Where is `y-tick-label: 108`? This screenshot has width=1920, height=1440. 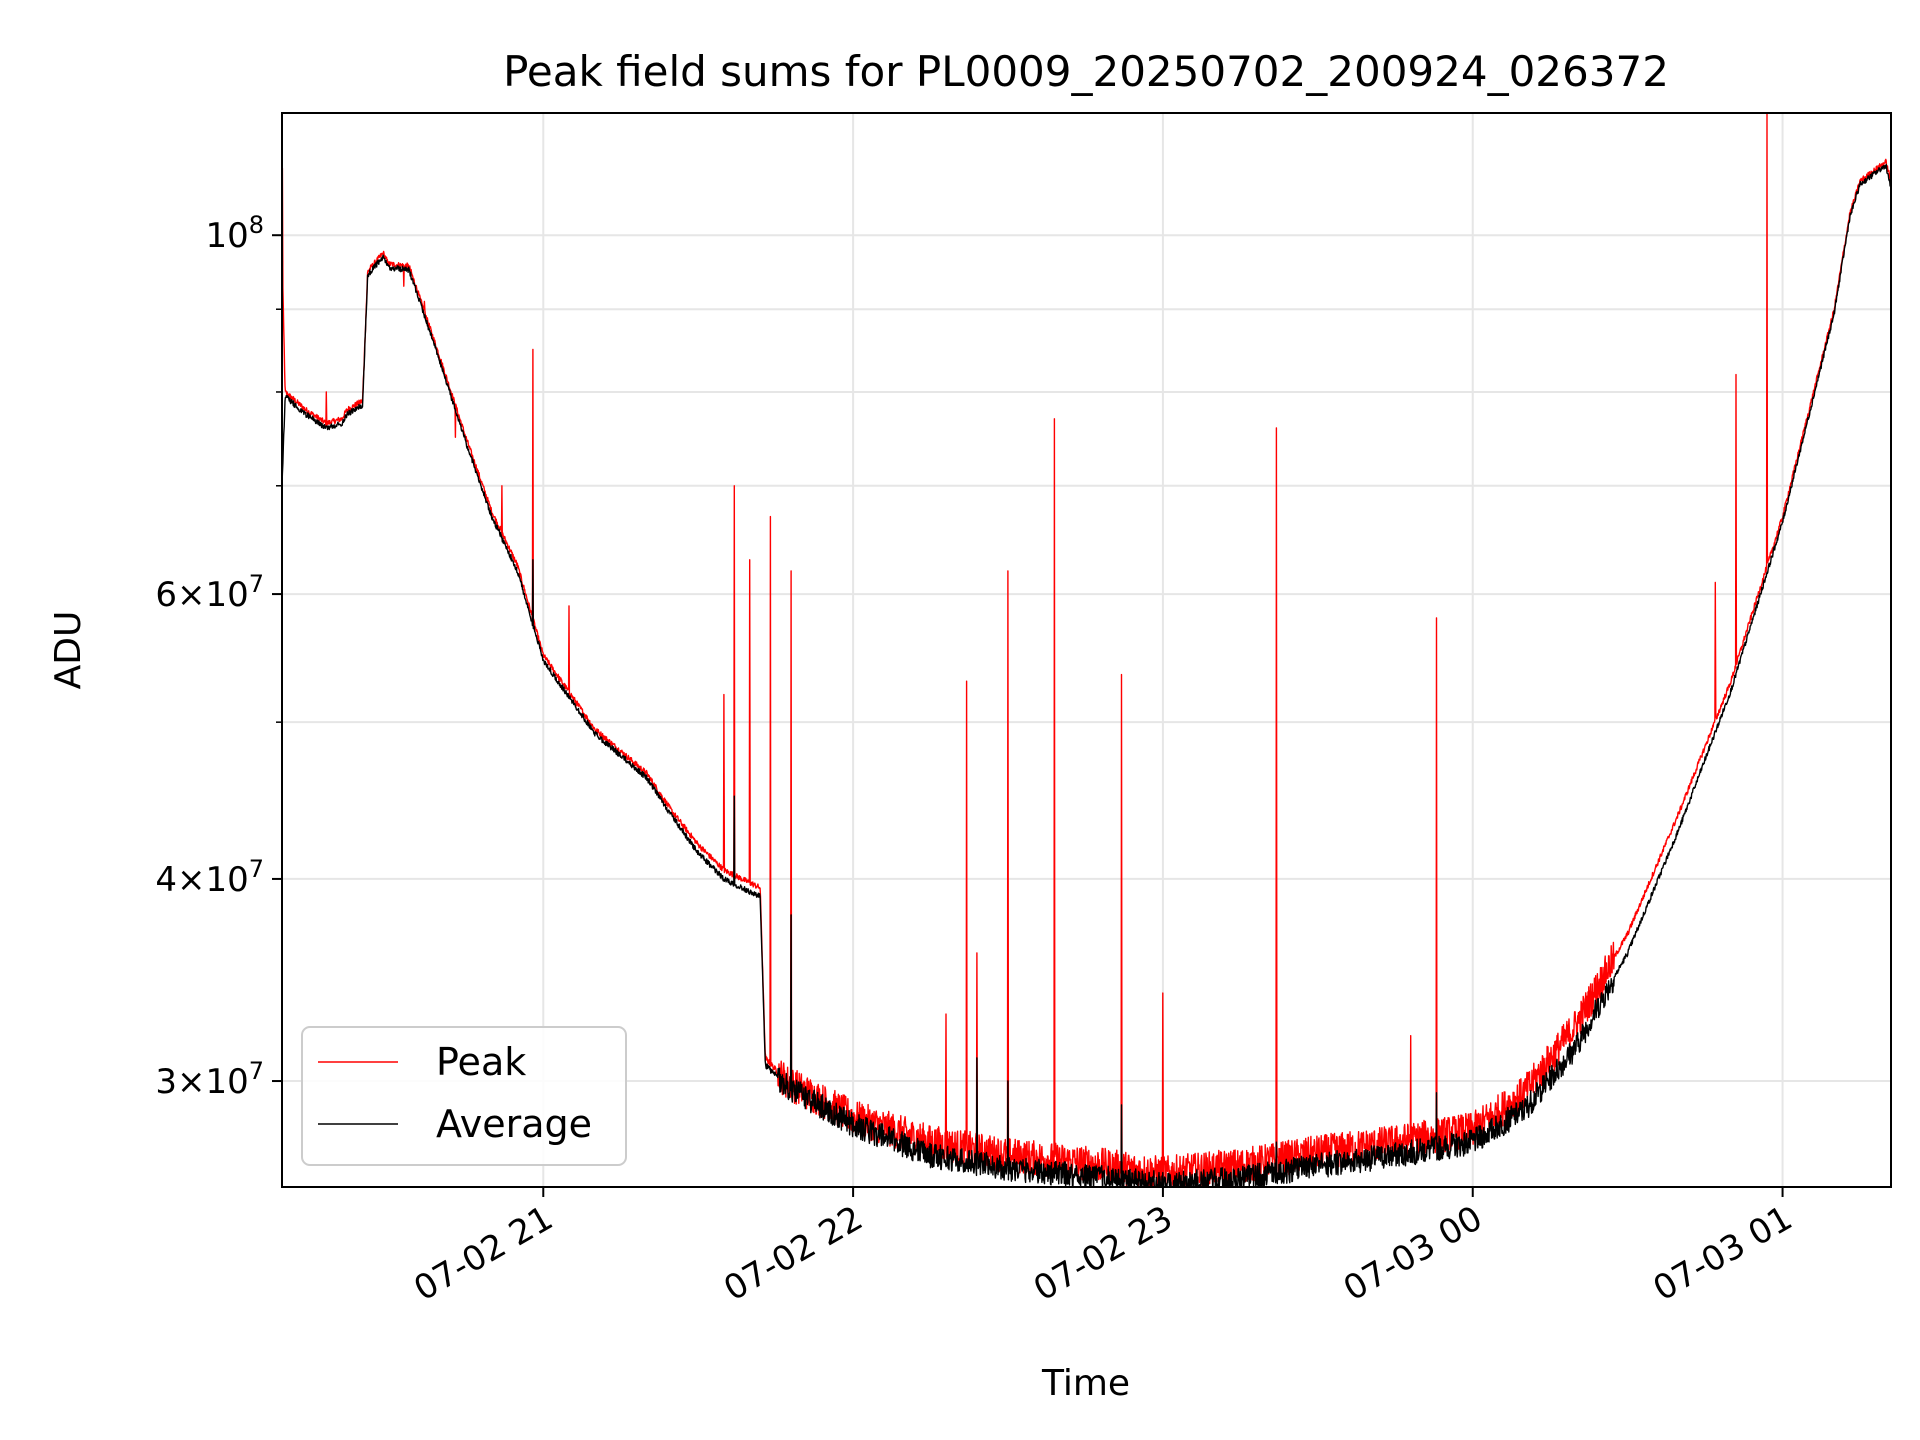
y-tick-label: 108 is located at coordinates (234, 233).